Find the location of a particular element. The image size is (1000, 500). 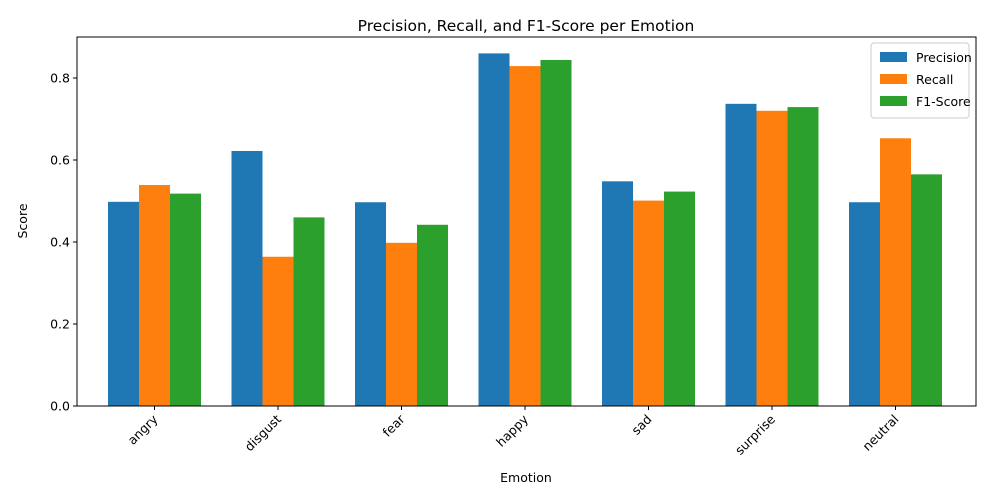

y-axis: 0.0 0.2 0.4 0.6 0.8 is located at coordinates (63, 242).